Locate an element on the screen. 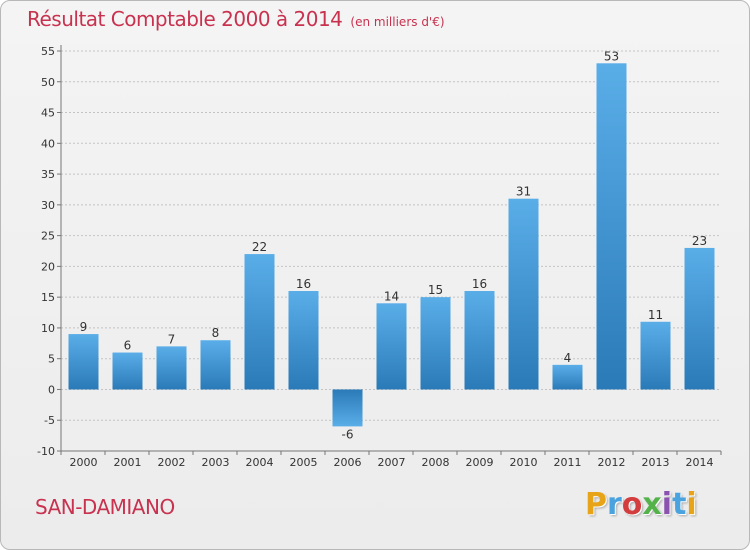 This screenshot has width=750, height=550. x-tick-label: 2000 is located at coordinates (84, 462).